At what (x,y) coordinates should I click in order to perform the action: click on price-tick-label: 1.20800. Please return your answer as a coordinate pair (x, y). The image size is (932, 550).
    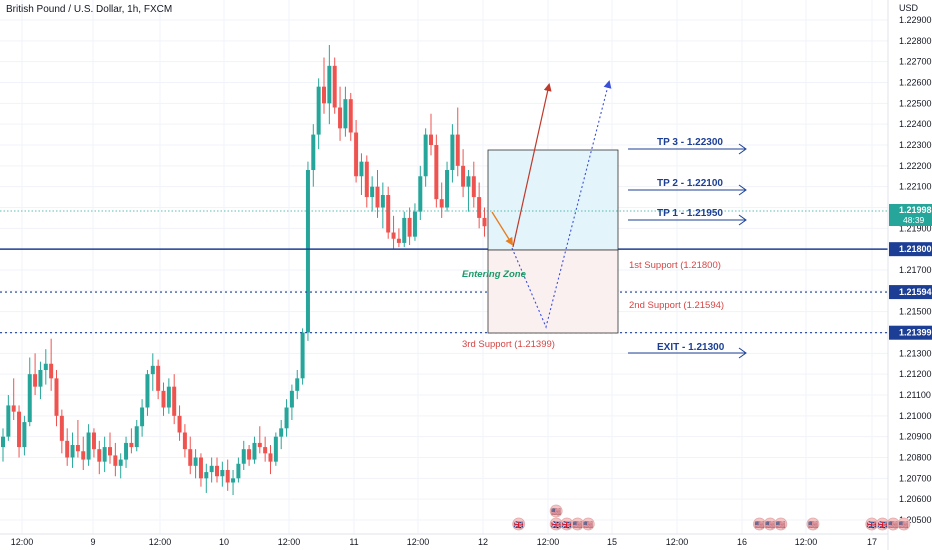
    Looking at the image, I should click on (915, 458).